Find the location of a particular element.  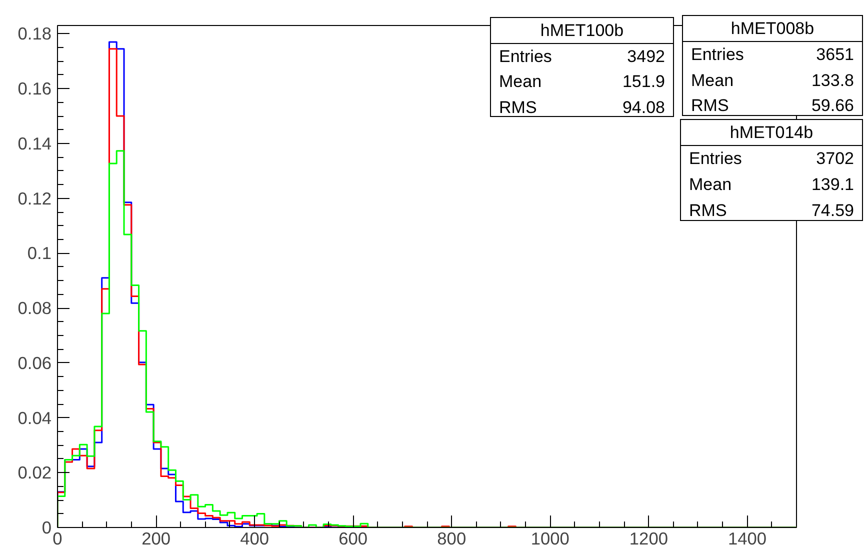

x-tick-label: 200 is located at coordinates (156, 538).